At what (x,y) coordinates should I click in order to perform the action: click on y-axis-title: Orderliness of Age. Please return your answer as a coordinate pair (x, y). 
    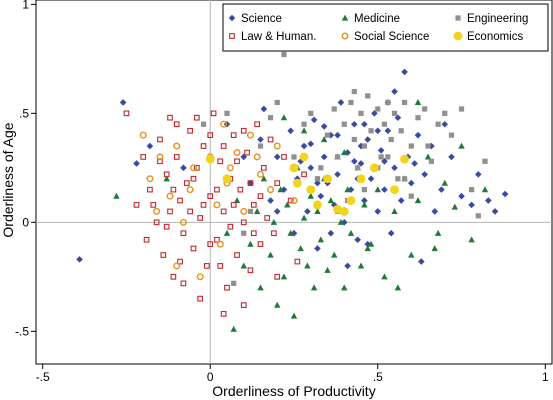
    Looking at the image, I should click on (8, 179).